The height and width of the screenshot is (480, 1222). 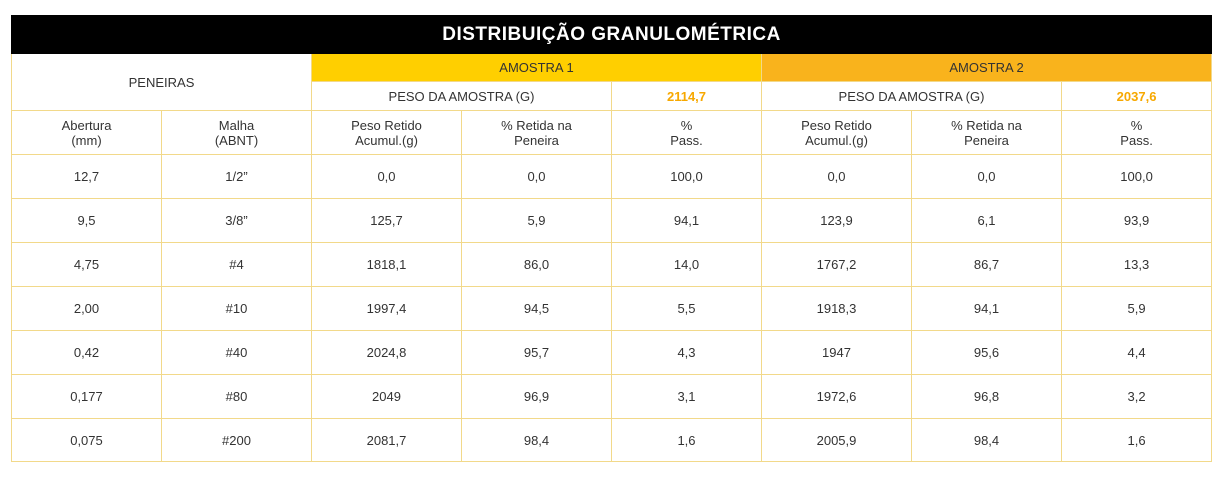 I want to click on table-cell: 3/8”, so click(x=236, y=220).